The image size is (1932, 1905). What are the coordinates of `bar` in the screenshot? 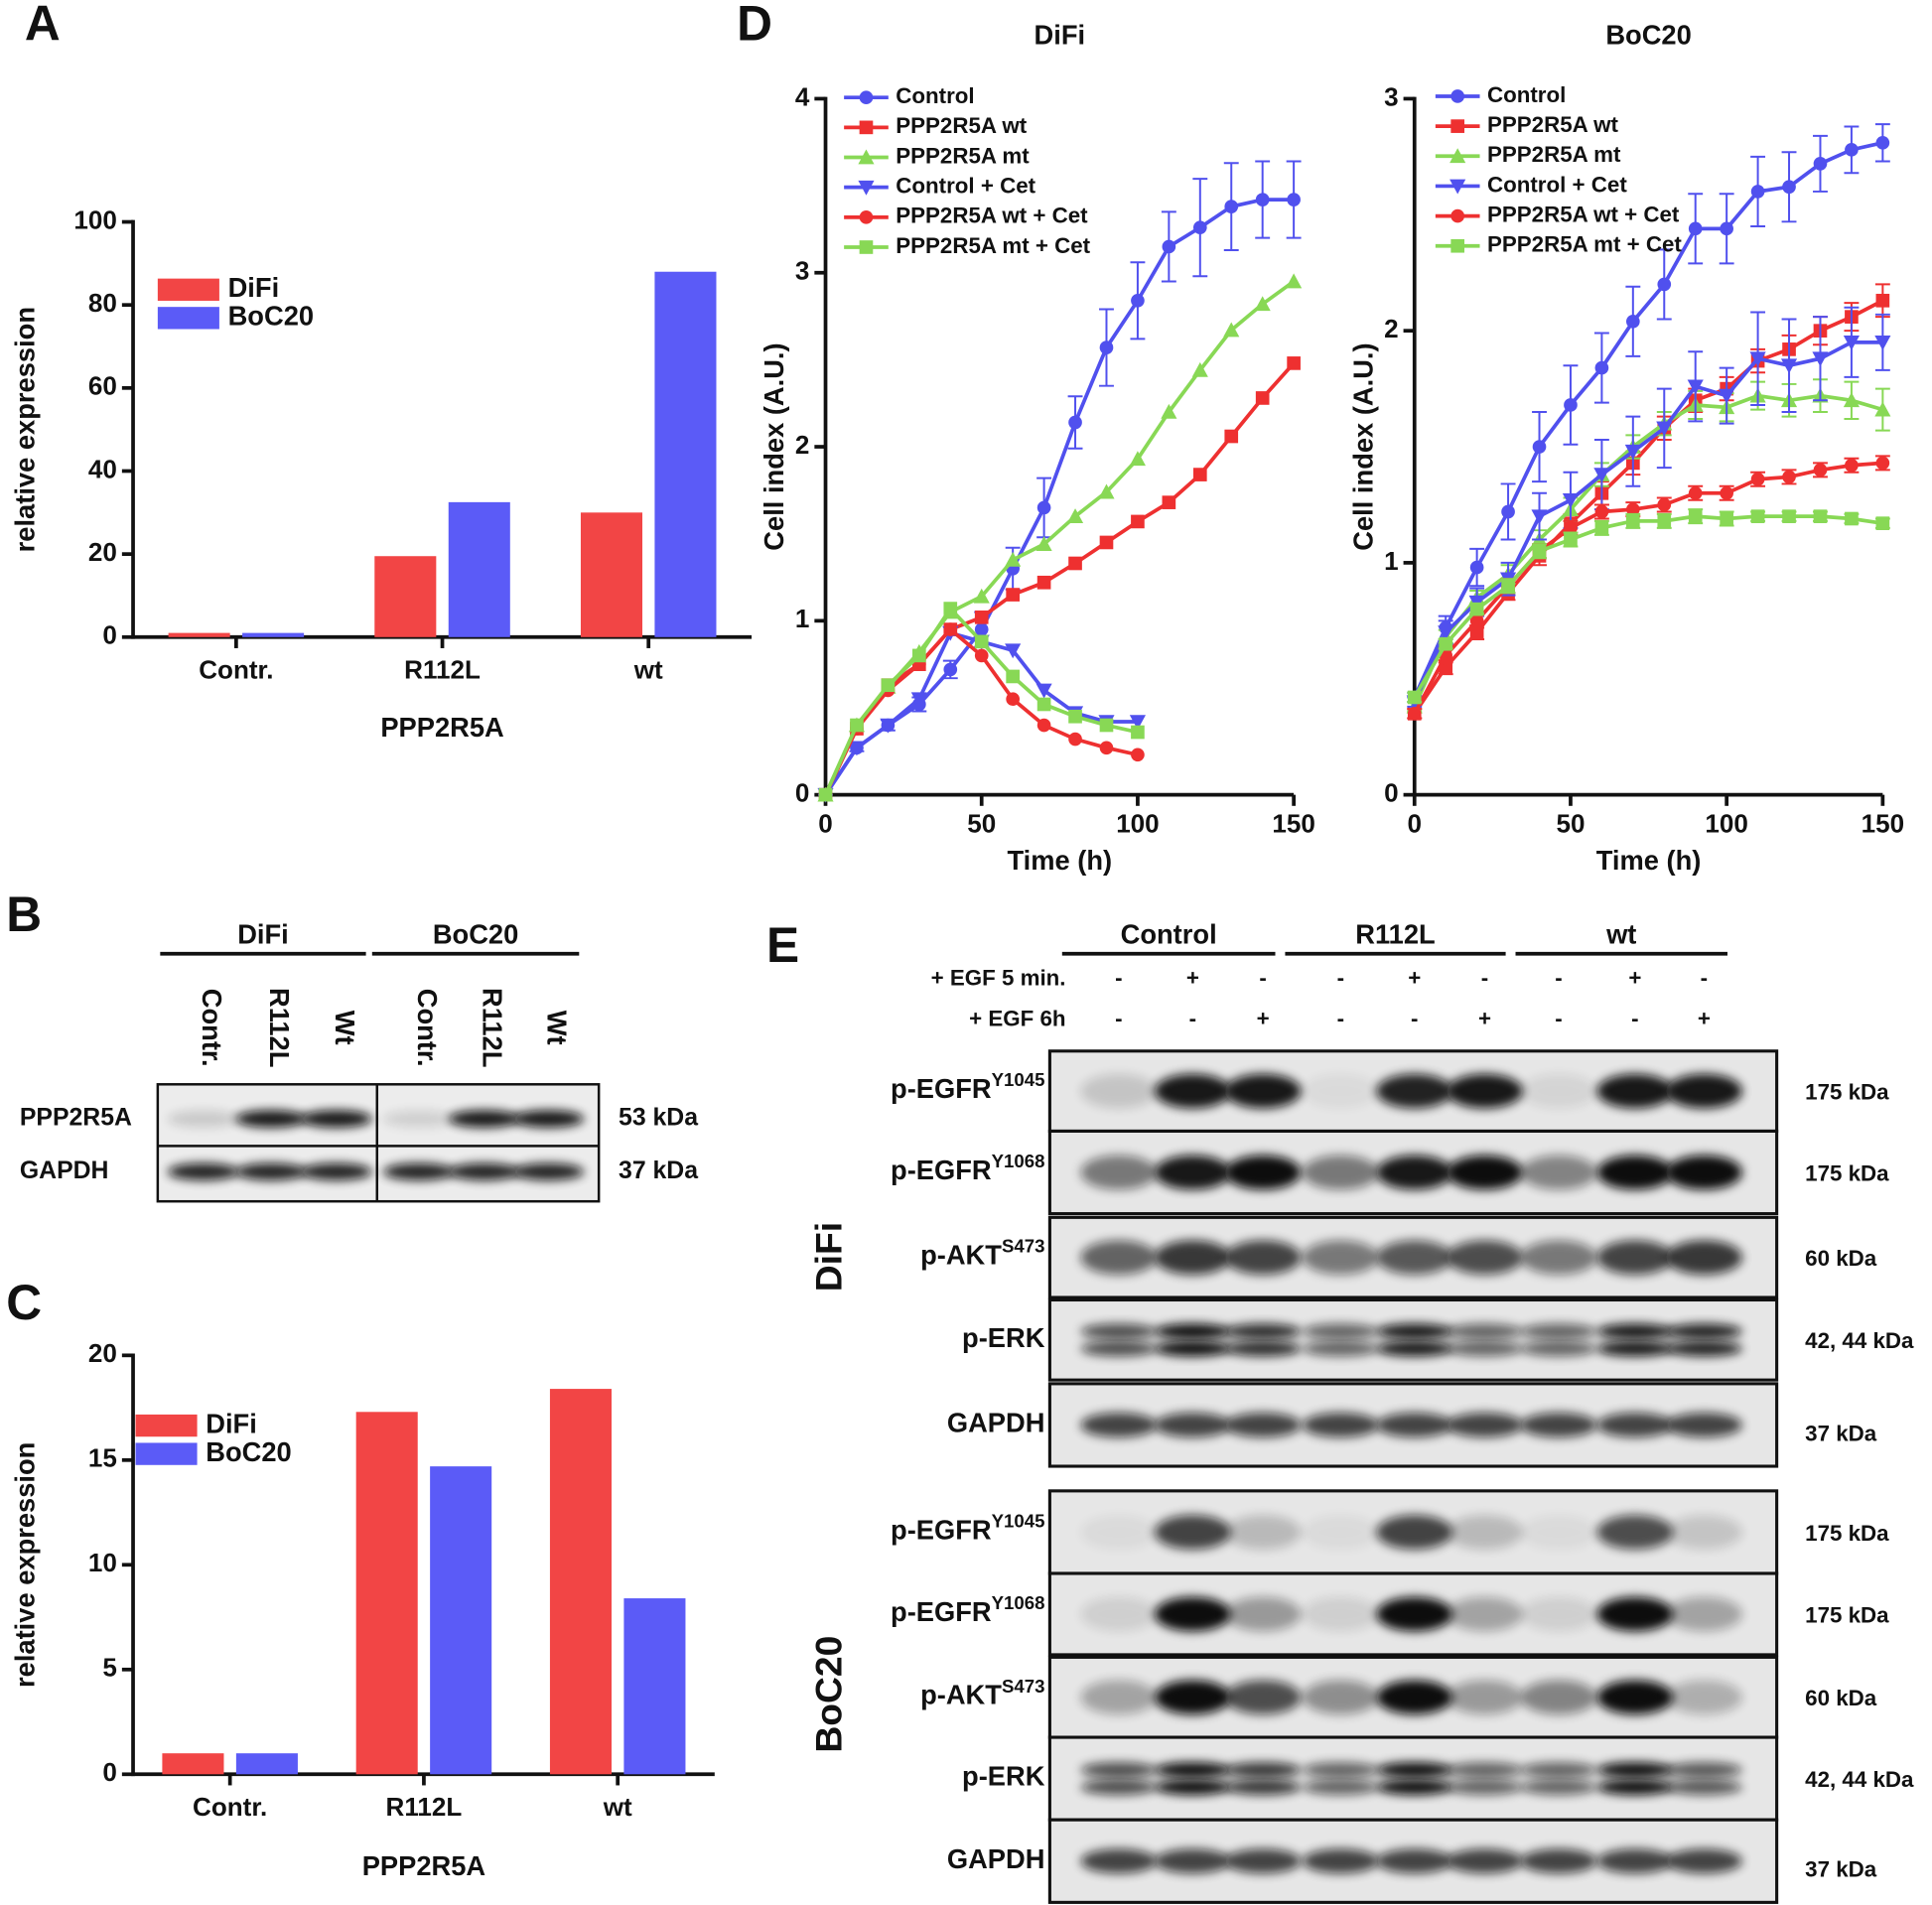 It's located at (479, 569).